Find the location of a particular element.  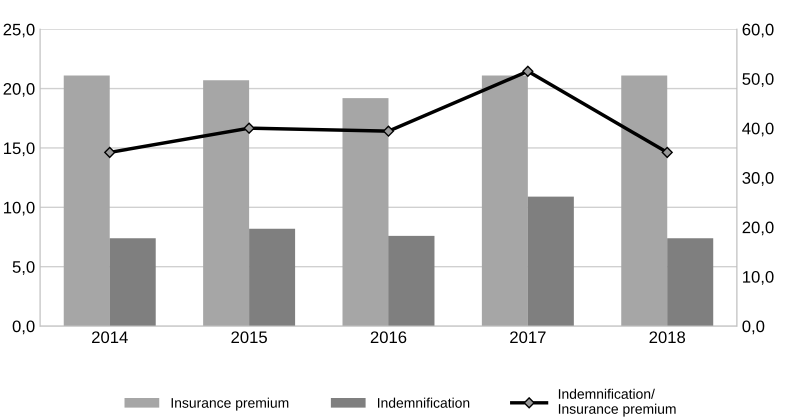

x-tick-label: 2017 is located at coordinates (528, 337).